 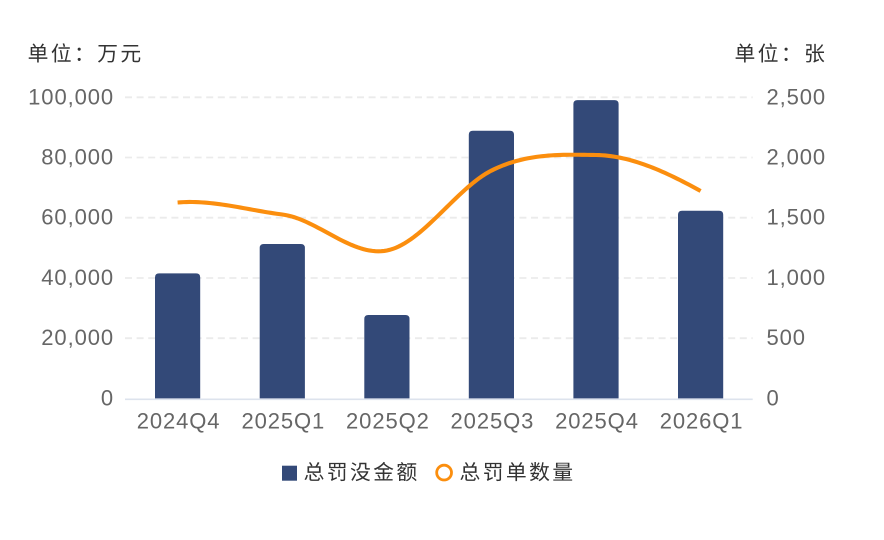 I want to click on svg-text: 80,000, so click(x=77, y=157).